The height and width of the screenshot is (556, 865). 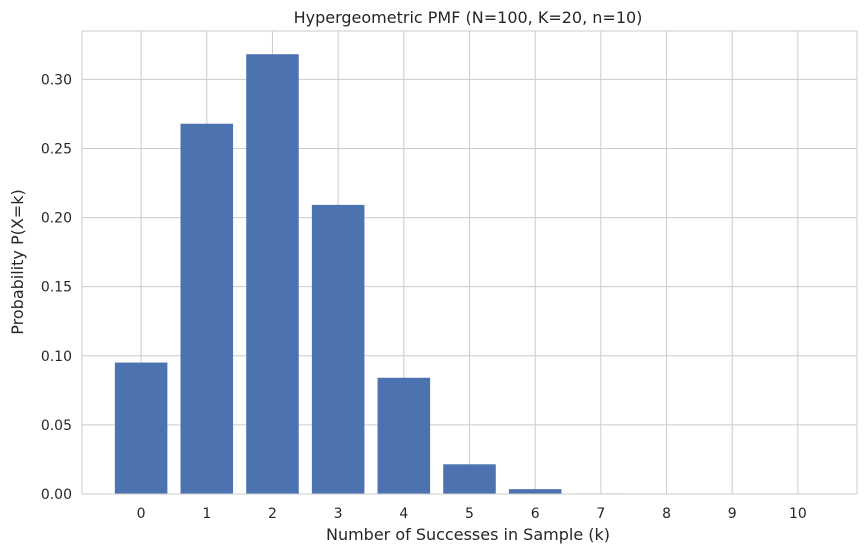 I want to click on x-tick-label: 10, so click(x=798, y=514).